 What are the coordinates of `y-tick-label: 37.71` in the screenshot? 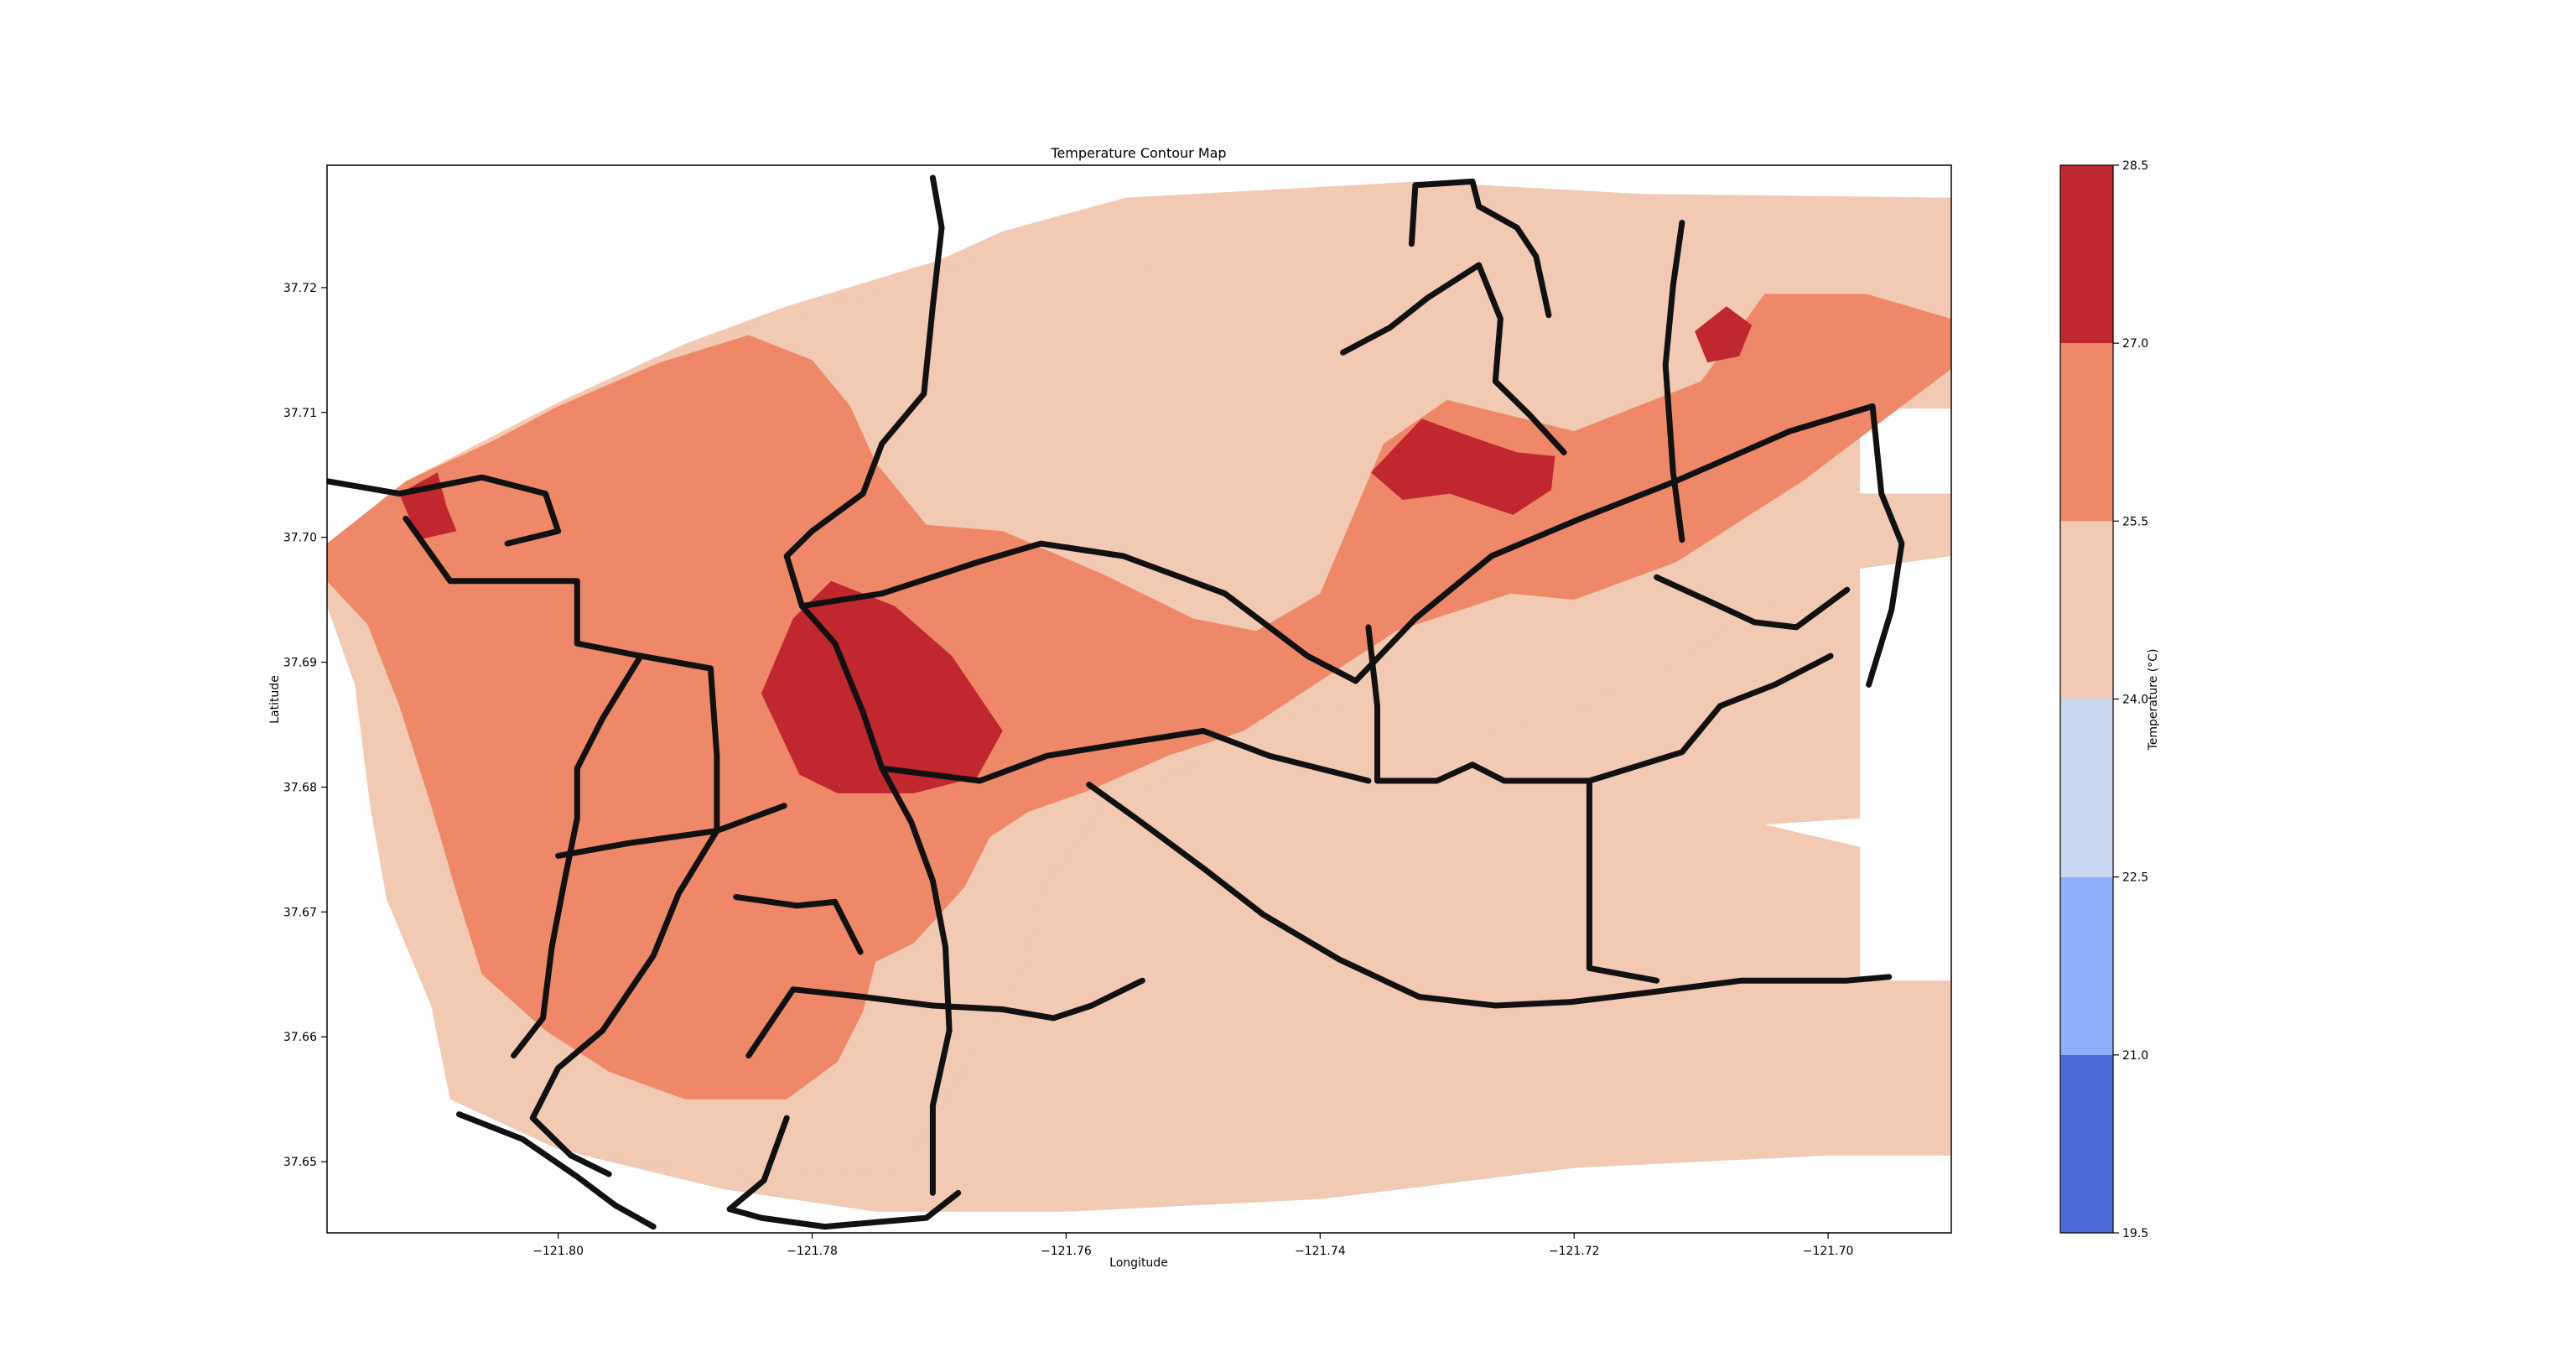 It's located at (300, 413).